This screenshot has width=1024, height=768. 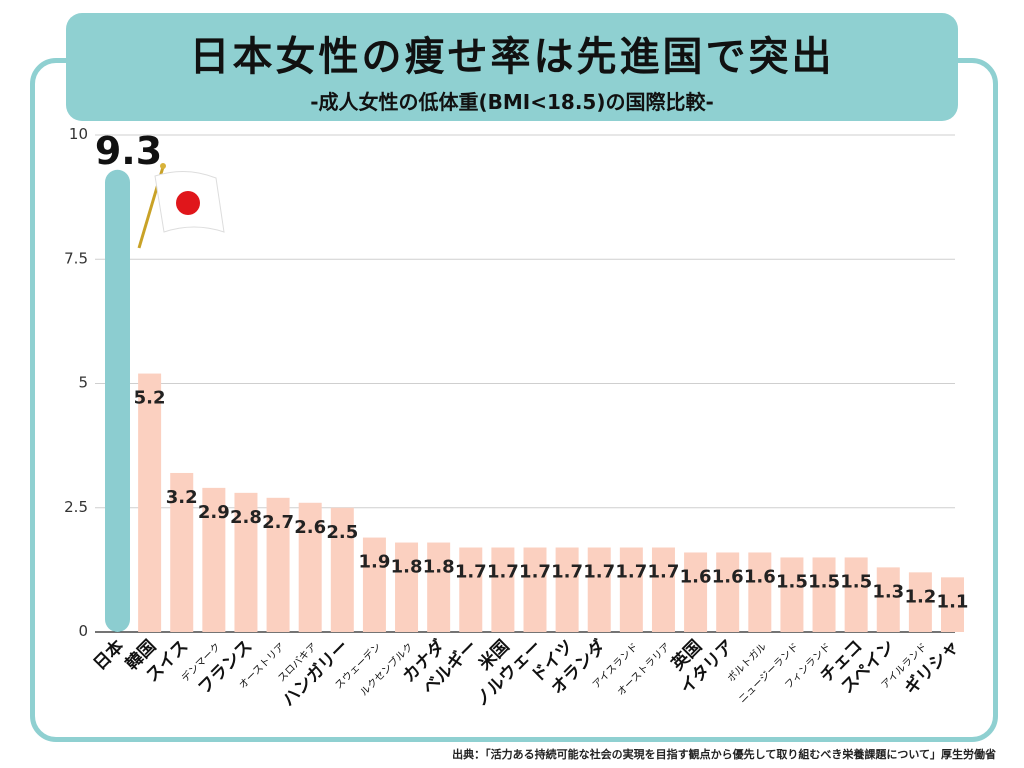 What do you see at coordinates (78, 134) in the screenshot?
I see `y-tick-label: 10` at bounding box center [78, 134].